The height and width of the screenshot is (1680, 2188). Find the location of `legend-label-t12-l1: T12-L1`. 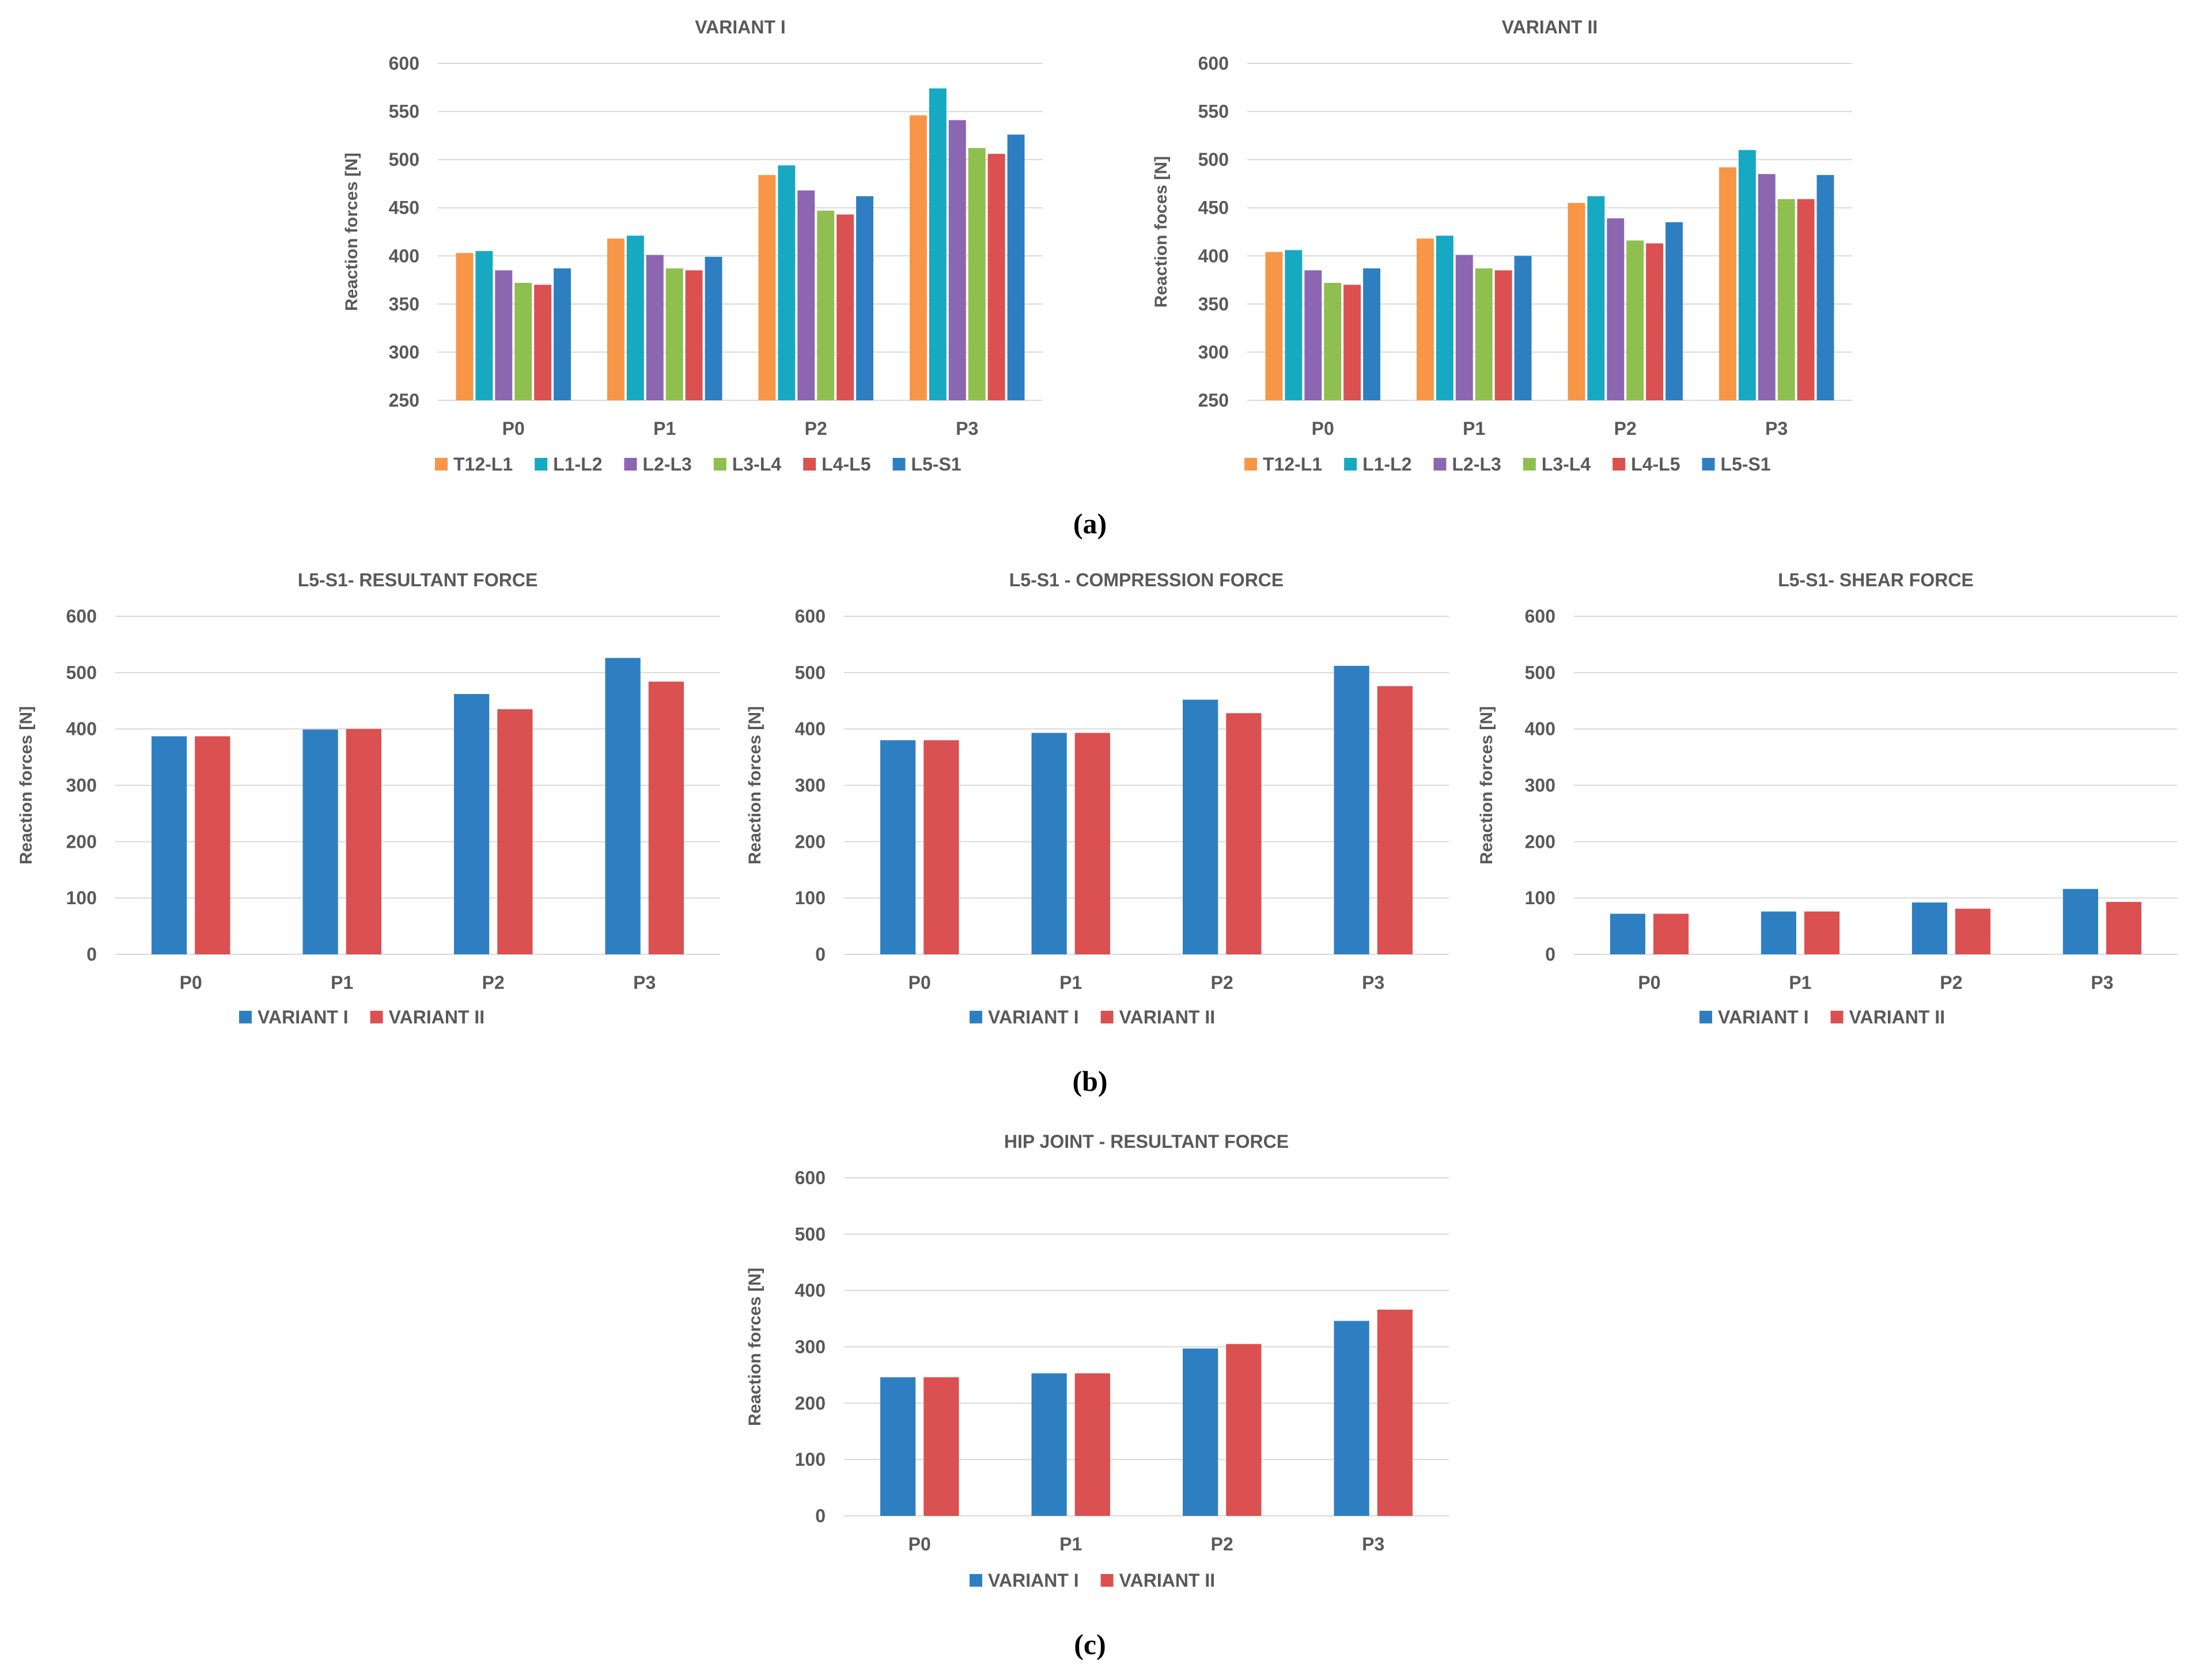

legend-label-t12-l1: T12-L1 is located at coordinates (483, 464).